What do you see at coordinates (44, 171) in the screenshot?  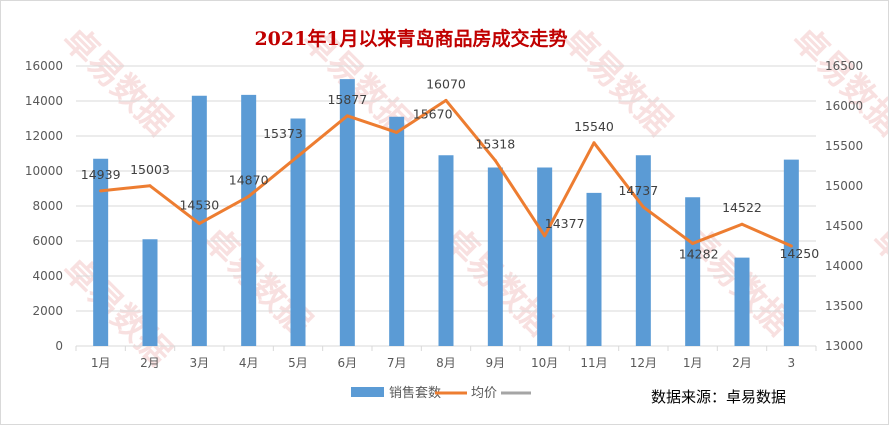 I see `left-tick-label: 10000` at bounding box center [44, 171].